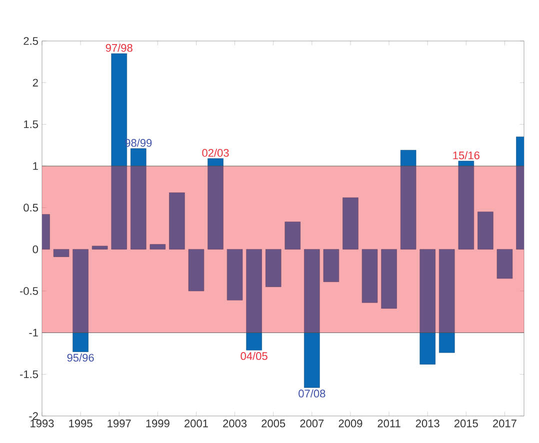  I want to click on x-tick-label: 1997, so click(119, 424).